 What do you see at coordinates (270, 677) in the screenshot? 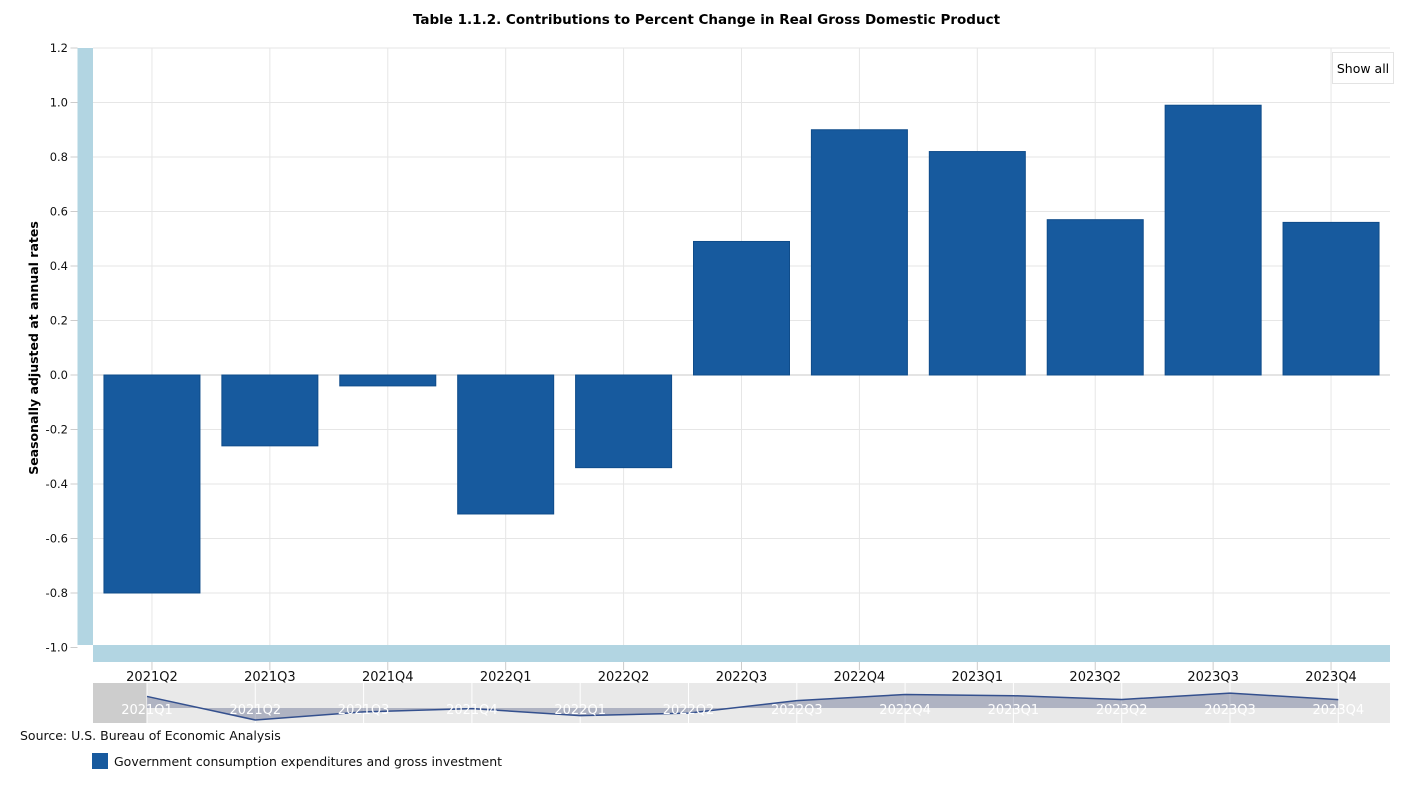
I see `x-tick-label-2021Q3: 2021Q3` at bounding box center [270, 677].